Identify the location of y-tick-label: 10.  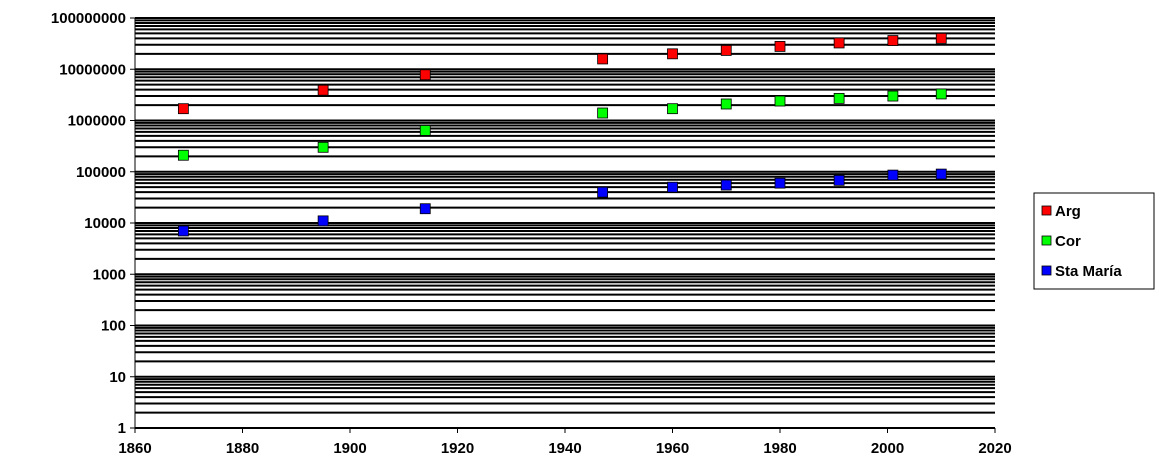
(117, 377).